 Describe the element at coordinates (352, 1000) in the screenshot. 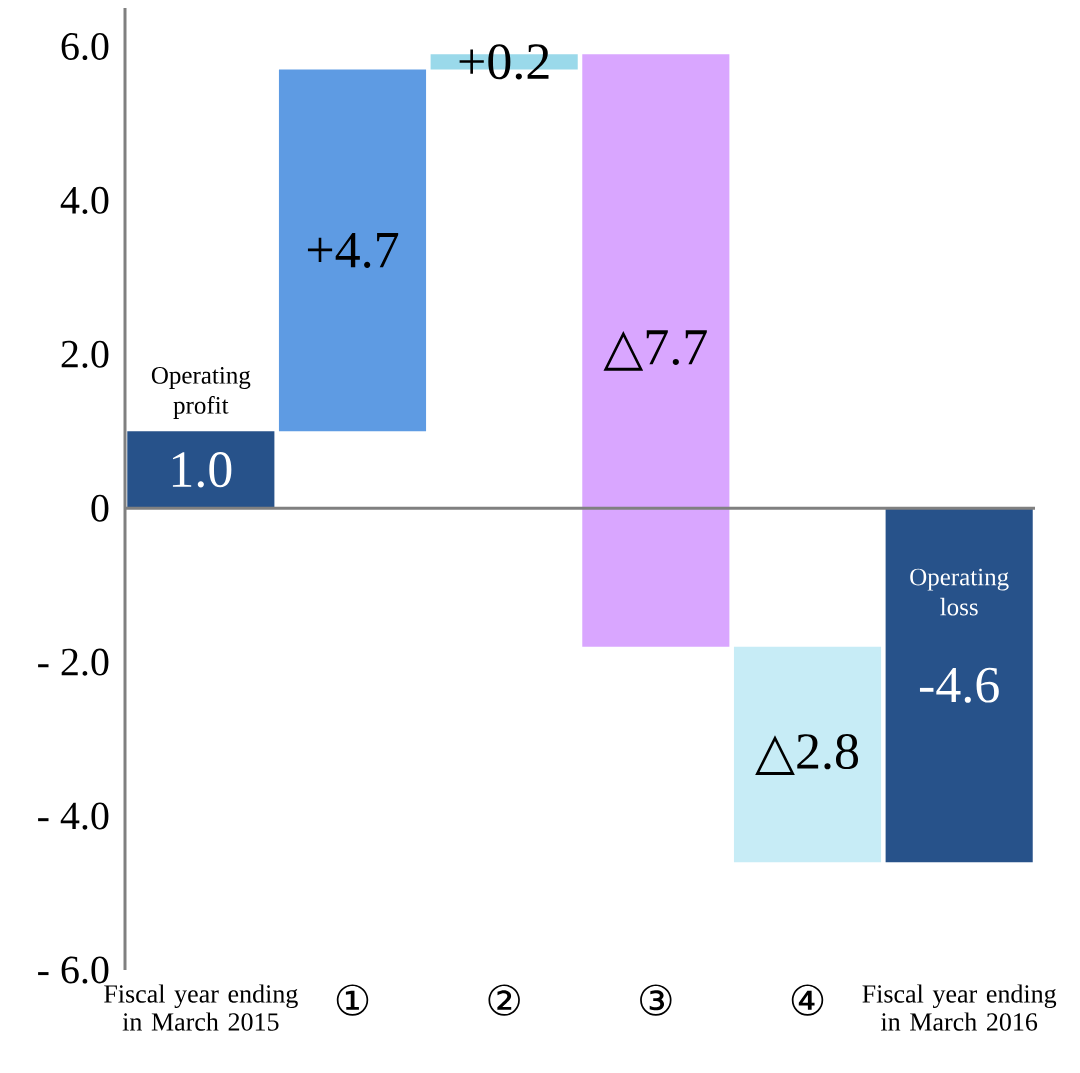

I see `x-tick-label: ①` at that location.